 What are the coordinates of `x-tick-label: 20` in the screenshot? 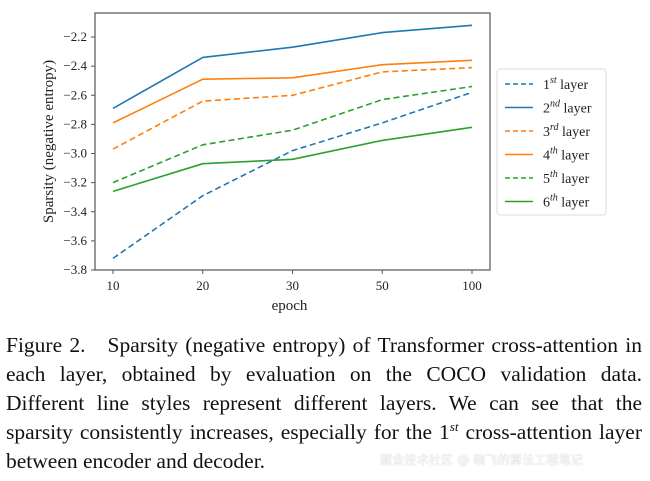 It's located at (202, 285).